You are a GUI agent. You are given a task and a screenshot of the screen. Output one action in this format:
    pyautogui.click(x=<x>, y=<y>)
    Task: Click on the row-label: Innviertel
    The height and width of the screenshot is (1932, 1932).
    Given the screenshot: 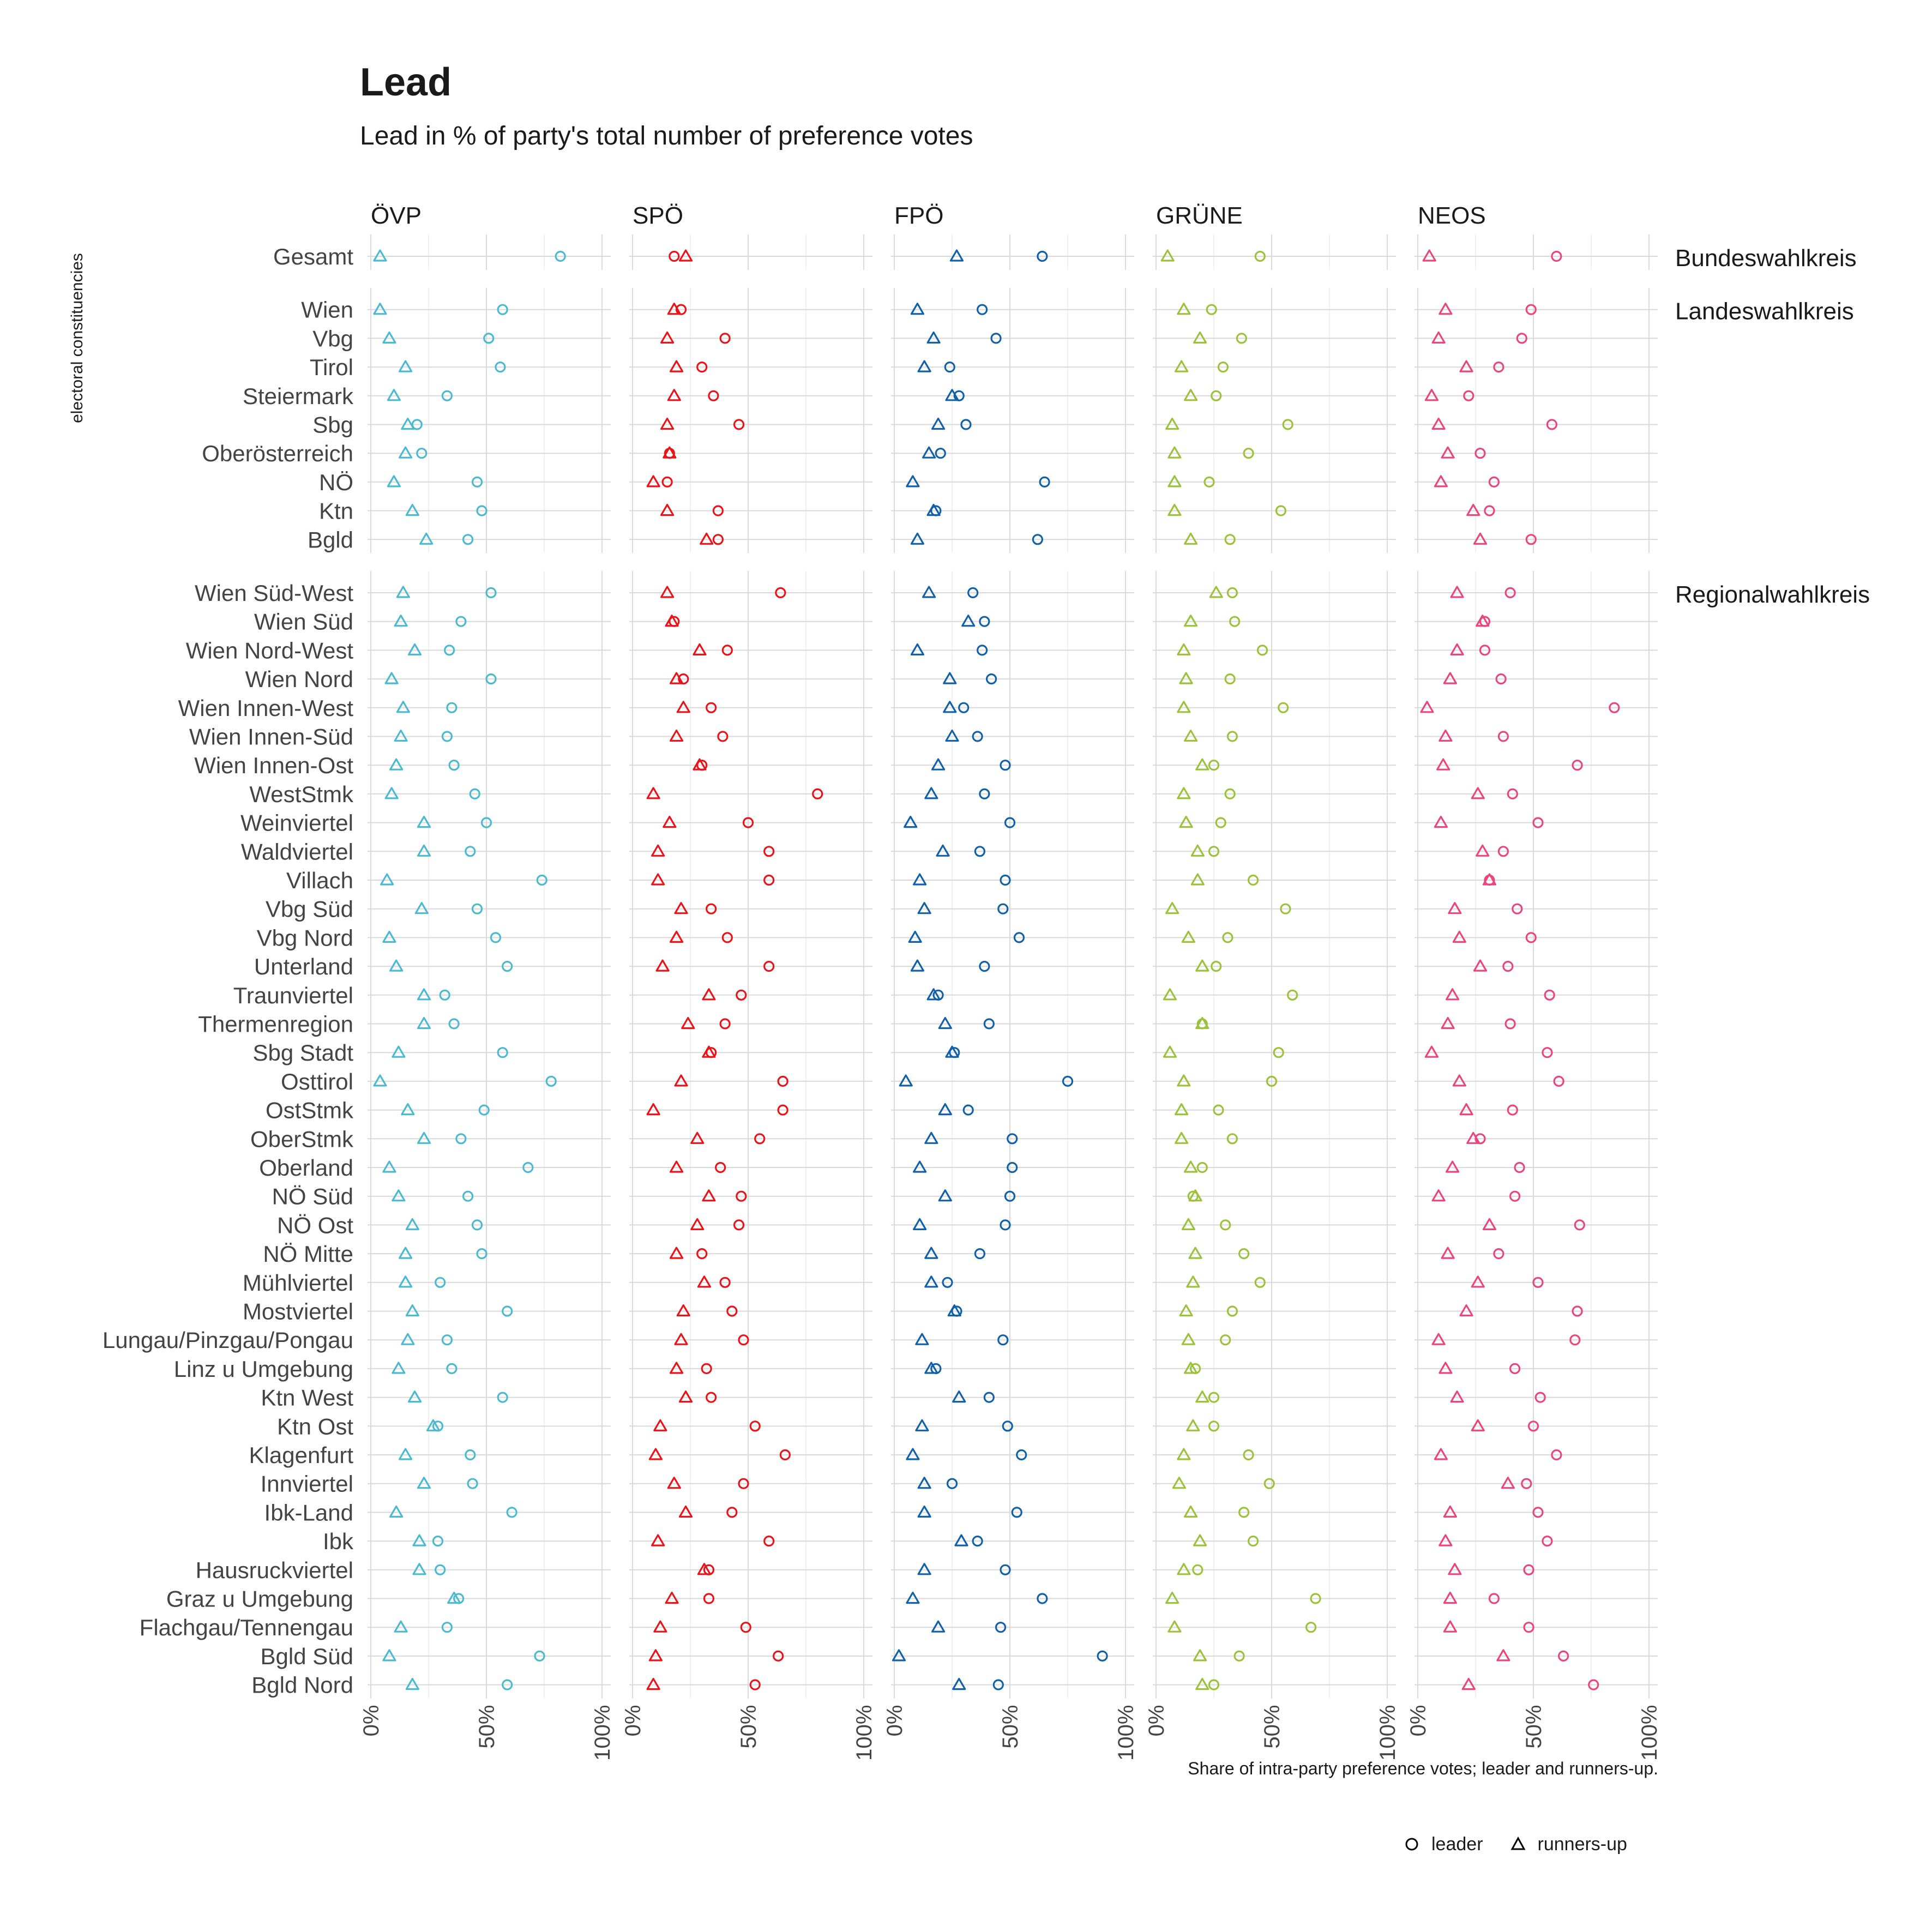 What is the action you would take?
    pyautogui.click(x=307, y=1484)
    